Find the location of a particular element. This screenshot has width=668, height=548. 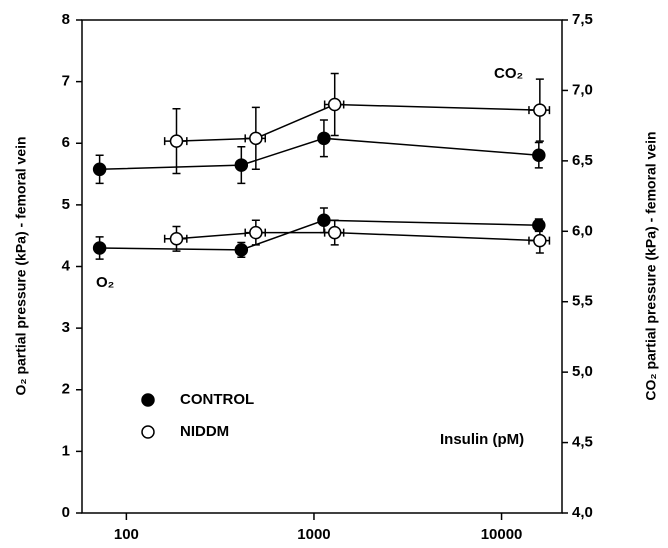

y2-tick-label: 4,5 is located at coordinates (582, 442).